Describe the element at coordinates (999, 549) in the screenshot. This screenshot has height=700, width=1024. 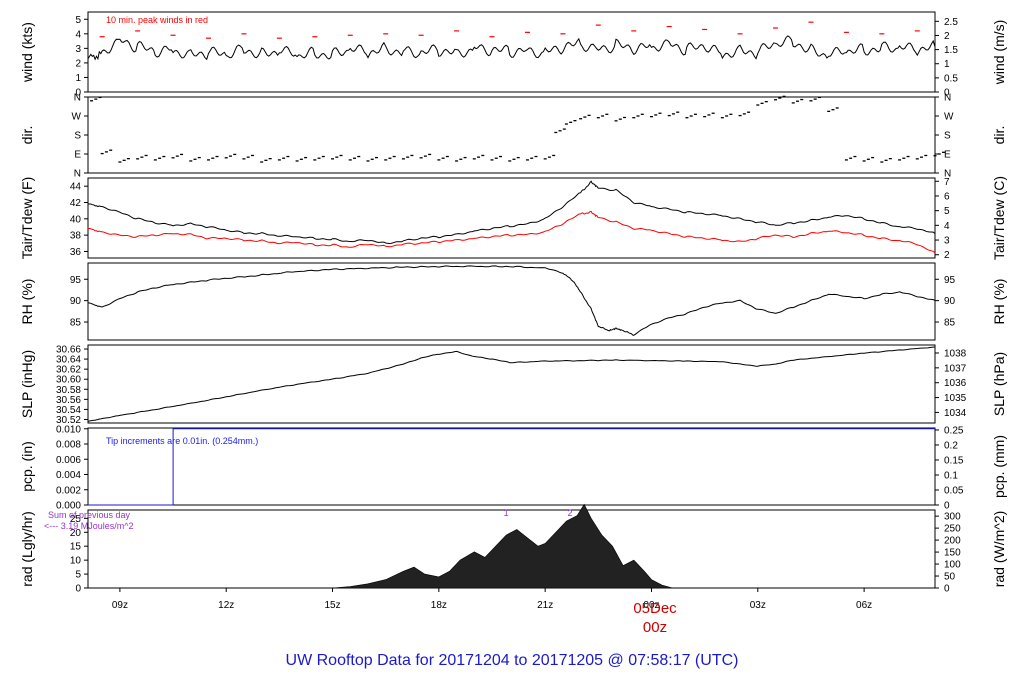
I see `rad-ylabel-right: rad (W/m^2)` at that location.